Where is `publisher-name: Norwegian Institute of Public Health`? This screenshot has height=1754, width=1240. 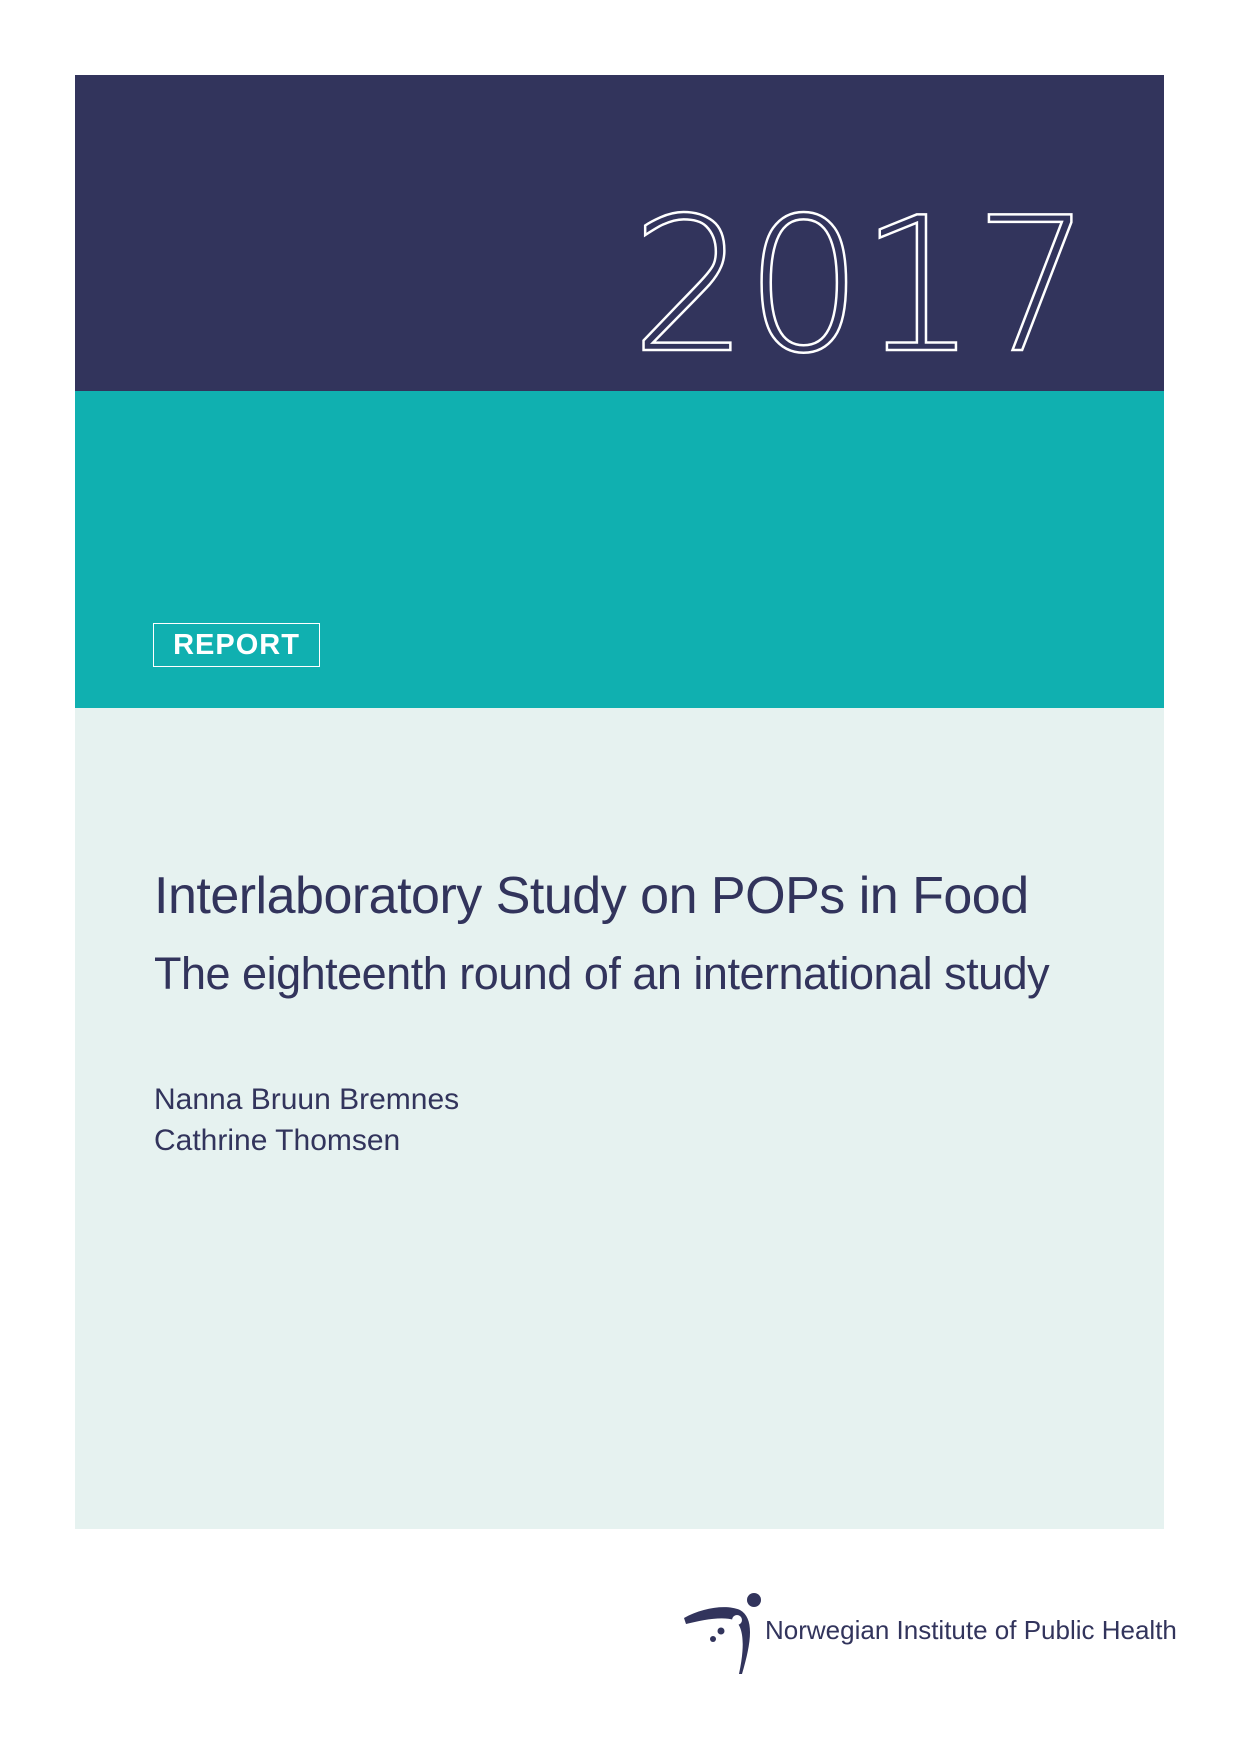
publisher-name: Norwegian Institute of Public Health is located at coordinates (971, 1630).